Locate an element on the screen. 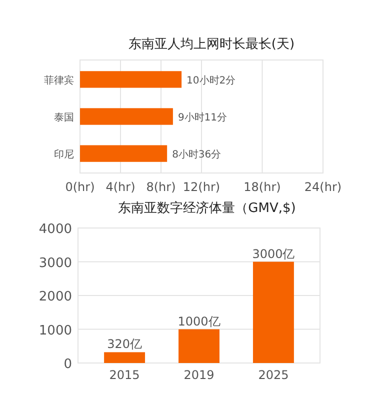 The height and width of the screenshot is (400, 384). x-tick-label: 2025 is located at coordinates (273, 375).